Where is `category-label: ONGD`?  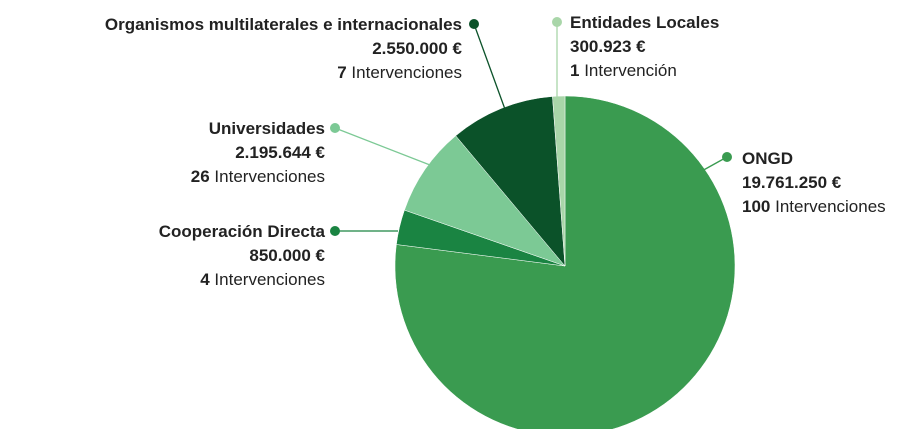 category-label: ONGD is located at coordinates (767, 158).